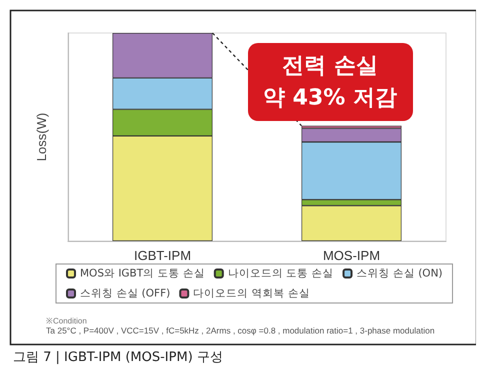  I want to click on text: ※Condition, so click(66, 321).